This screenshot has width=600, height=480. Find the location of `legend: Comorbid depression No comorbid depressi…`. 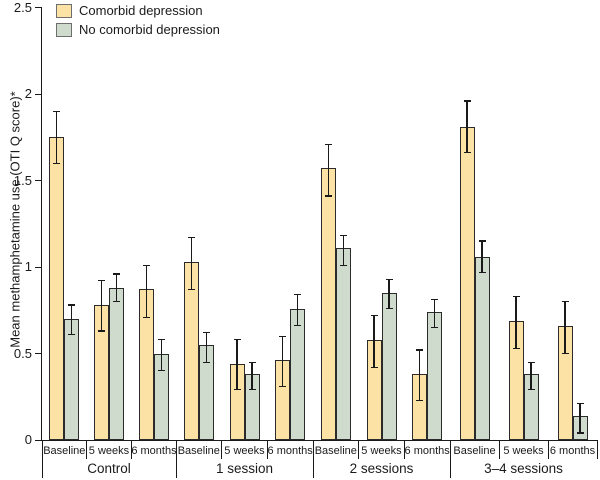

legend: Comorbid depression No comorbid depressi… is located at coordinates (138, 21).